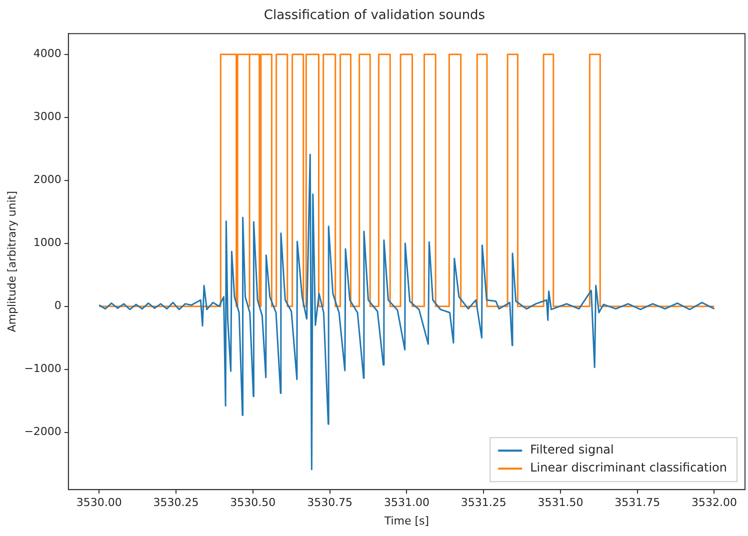 The image size is (748, 536). What do you see at coordinates (176, 503) in the screenshot?
I see `x-tick-label: 3530.25` at bounding box center [176, 503].